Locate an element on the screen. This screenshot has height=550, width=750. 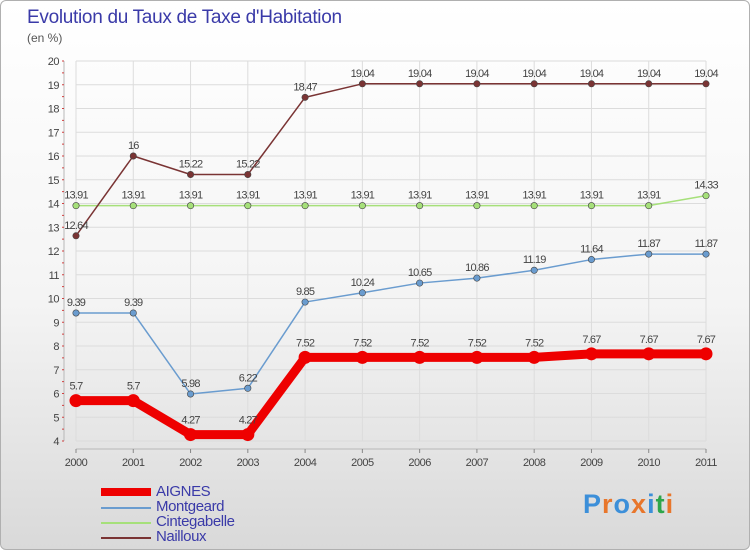
x-tick-label: 2008 is located at coordinates (534, 463).